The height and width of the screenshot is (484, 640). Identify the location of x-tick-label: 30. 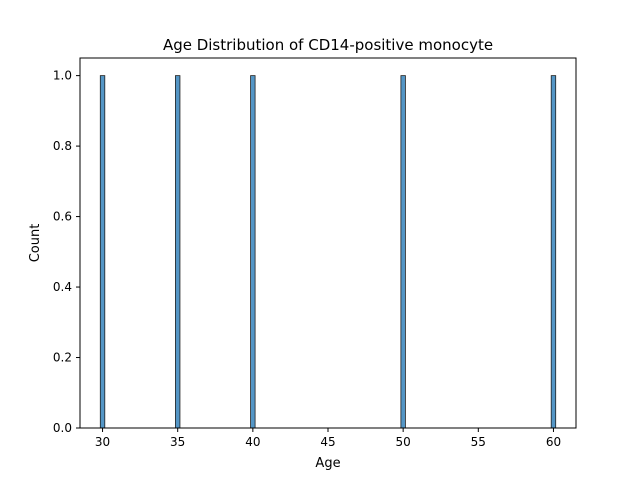
(102, 442).